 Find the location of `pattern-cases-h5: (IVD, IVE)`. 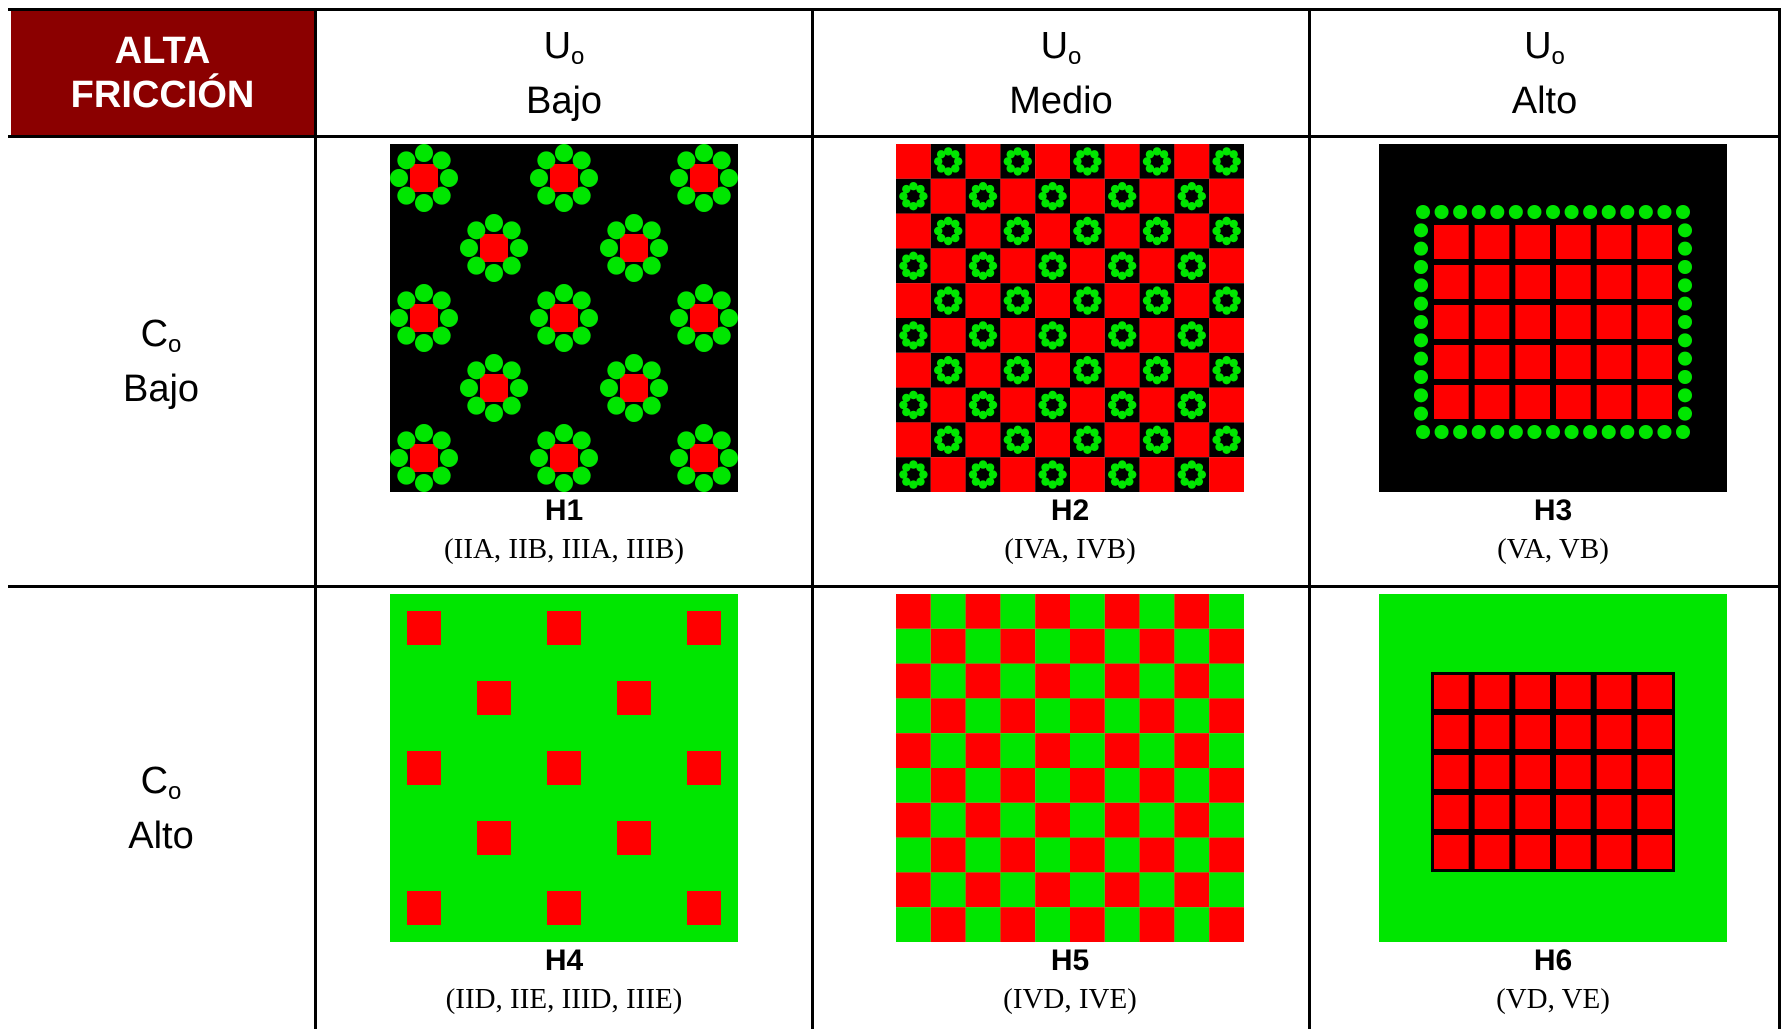

pattern-cases-h5: (IVD, IVE) is located at coordinates (1070, 999).